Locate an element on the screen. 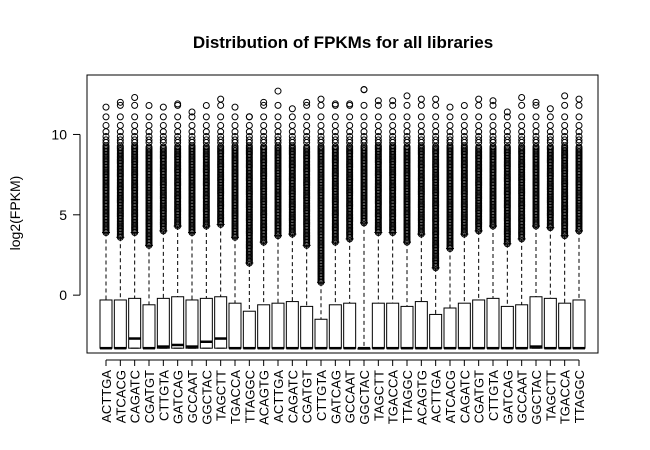 This screenshot has height=450, width=650. x-tick-label: CTTGTA is located at coordinates (163, 395).